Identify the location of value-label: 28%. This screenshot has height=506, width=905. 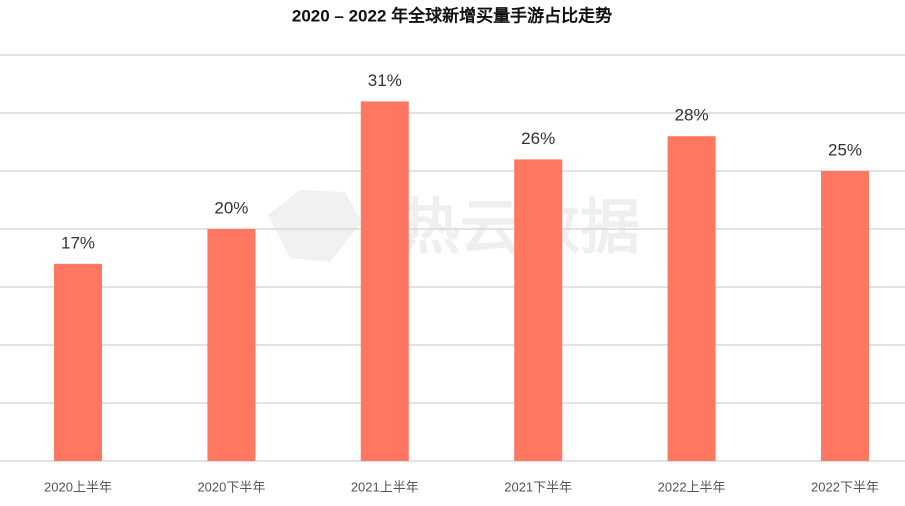
(692, 115).